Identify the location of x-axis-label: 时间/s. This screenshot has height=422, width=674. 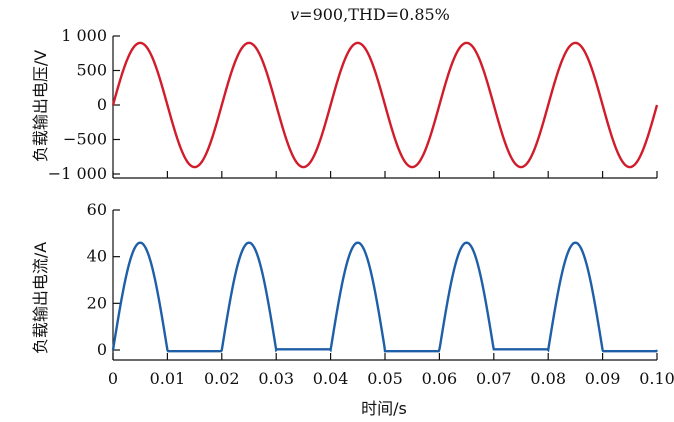
(384, 408).